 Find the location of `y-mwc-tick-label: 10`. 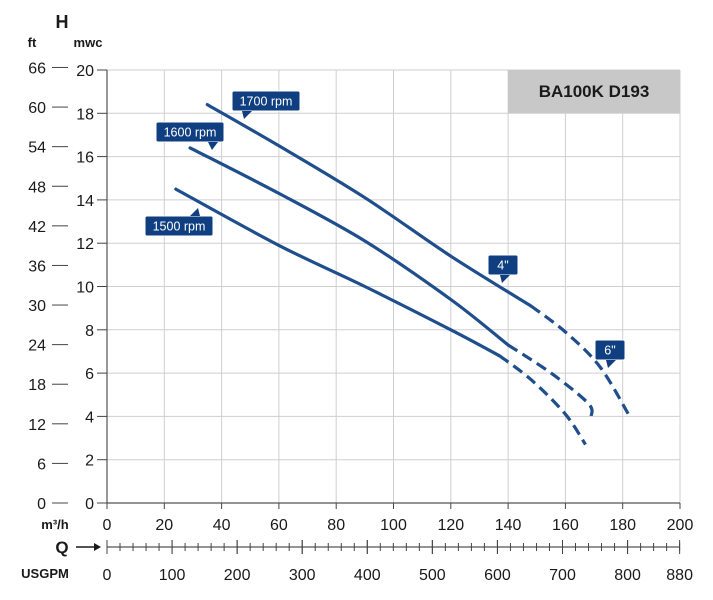

y-mwc-tick-label: 10 is located at coordinates (85, 288).